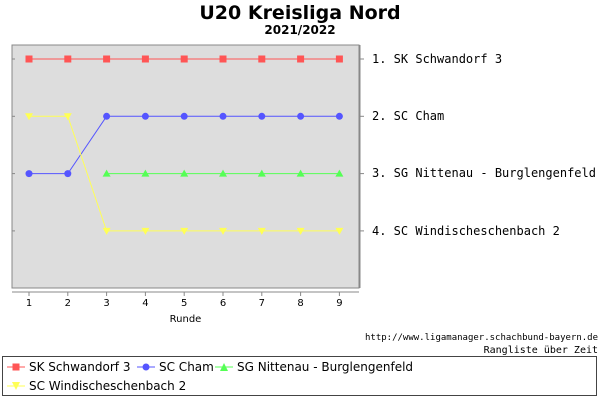 This screenshot has height=400, width=600. Describe the element at coordinates (262, 303) in the screenshot. I see `x-tick-label: 7` at that location.